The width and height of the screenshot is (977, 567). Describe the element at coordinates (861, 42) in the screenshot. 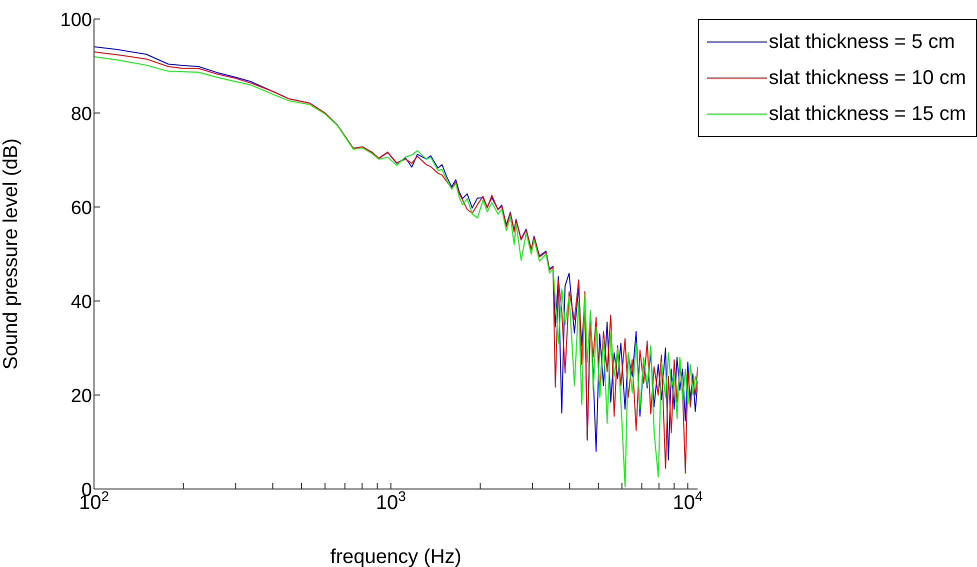

I see `legend-label: slat thickness = 5 cm` at that location.